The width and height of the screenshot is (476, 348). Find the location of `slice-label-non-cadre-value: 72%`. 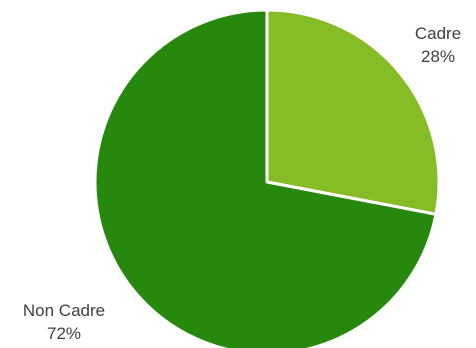

slice-label-non-cadre-value: 72% is located at coordinates (64, 333).